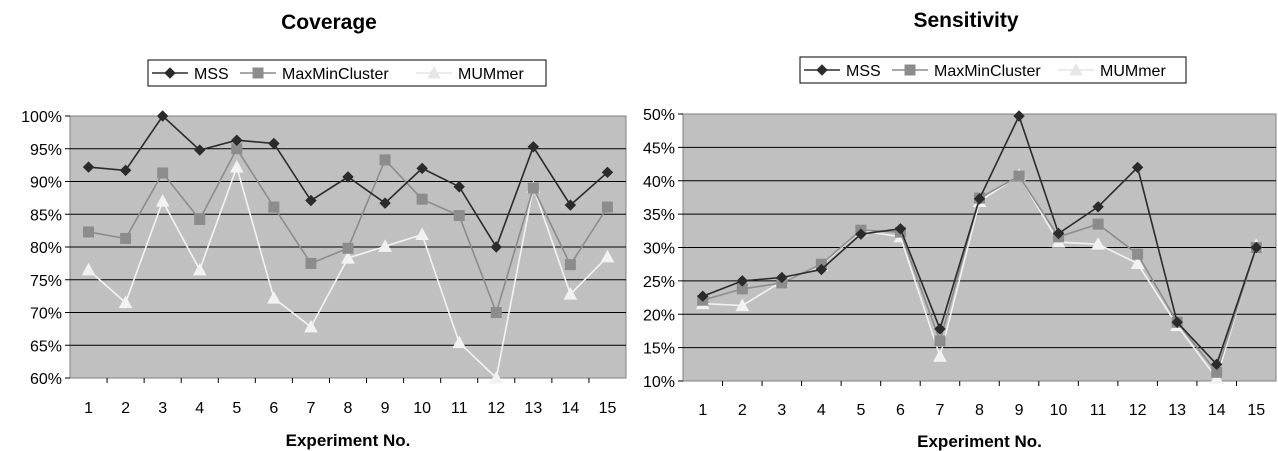 The height and width of the screenshot is (451, 1278). What do you see at coordinates (781, 410) in the screenshot?
I see `x-tick-label: 3` at bounding box center [781, 410].